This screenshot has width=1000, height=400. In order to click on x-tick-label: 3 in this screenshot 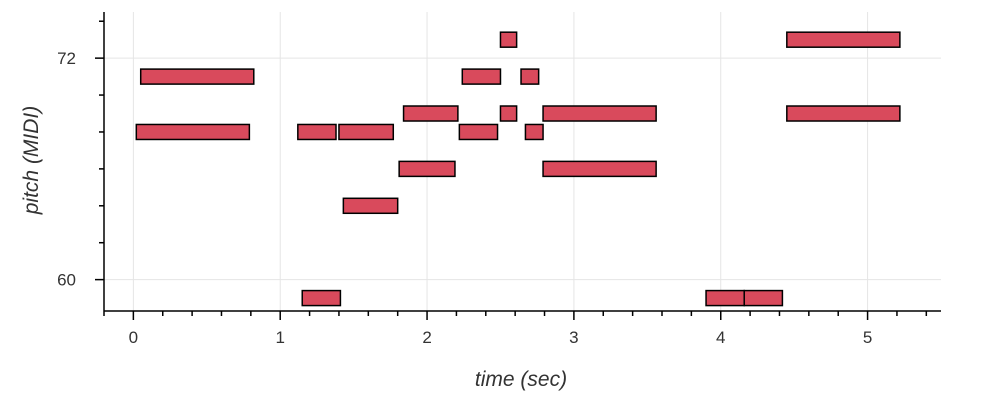, I will do `click(573, 337)`.